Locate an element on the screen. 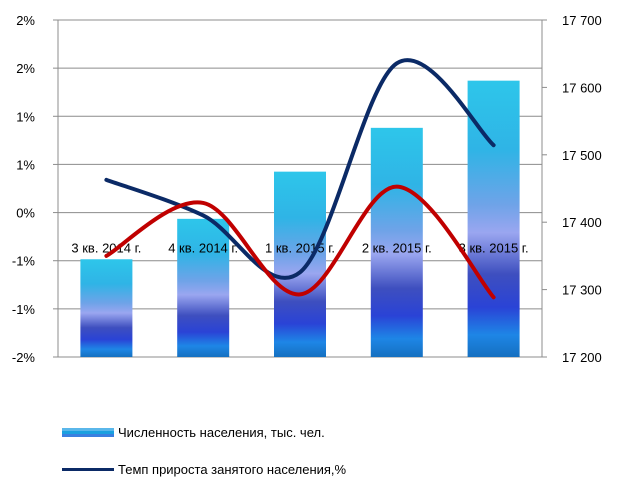 This screenshot has width=617, height=480. category-label: 3 кв. 2014 г. is located at coordinates (106, 248).